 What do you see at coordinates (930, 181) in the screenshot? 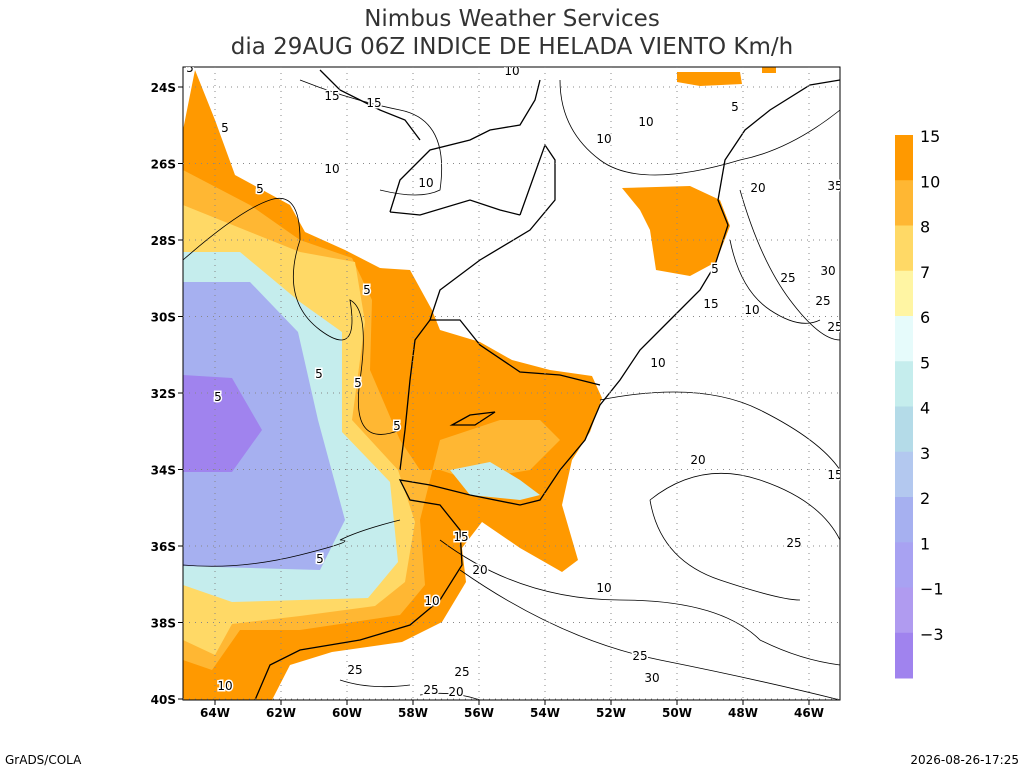
I see `colorbar-label: 10` at bounding box center [930, 181].